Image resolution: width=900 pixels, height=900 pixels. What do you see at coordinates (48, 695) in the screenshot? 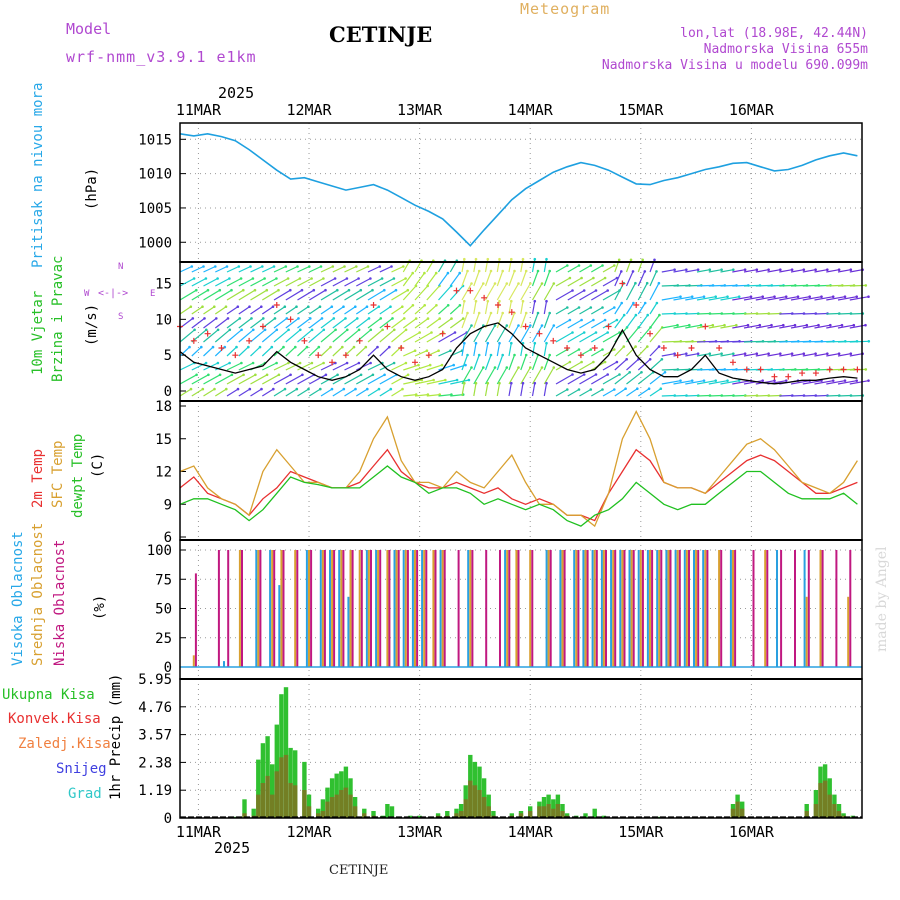
I see `precip-legend-total: Ukupna Kisa` at bounding box center [48, 695].